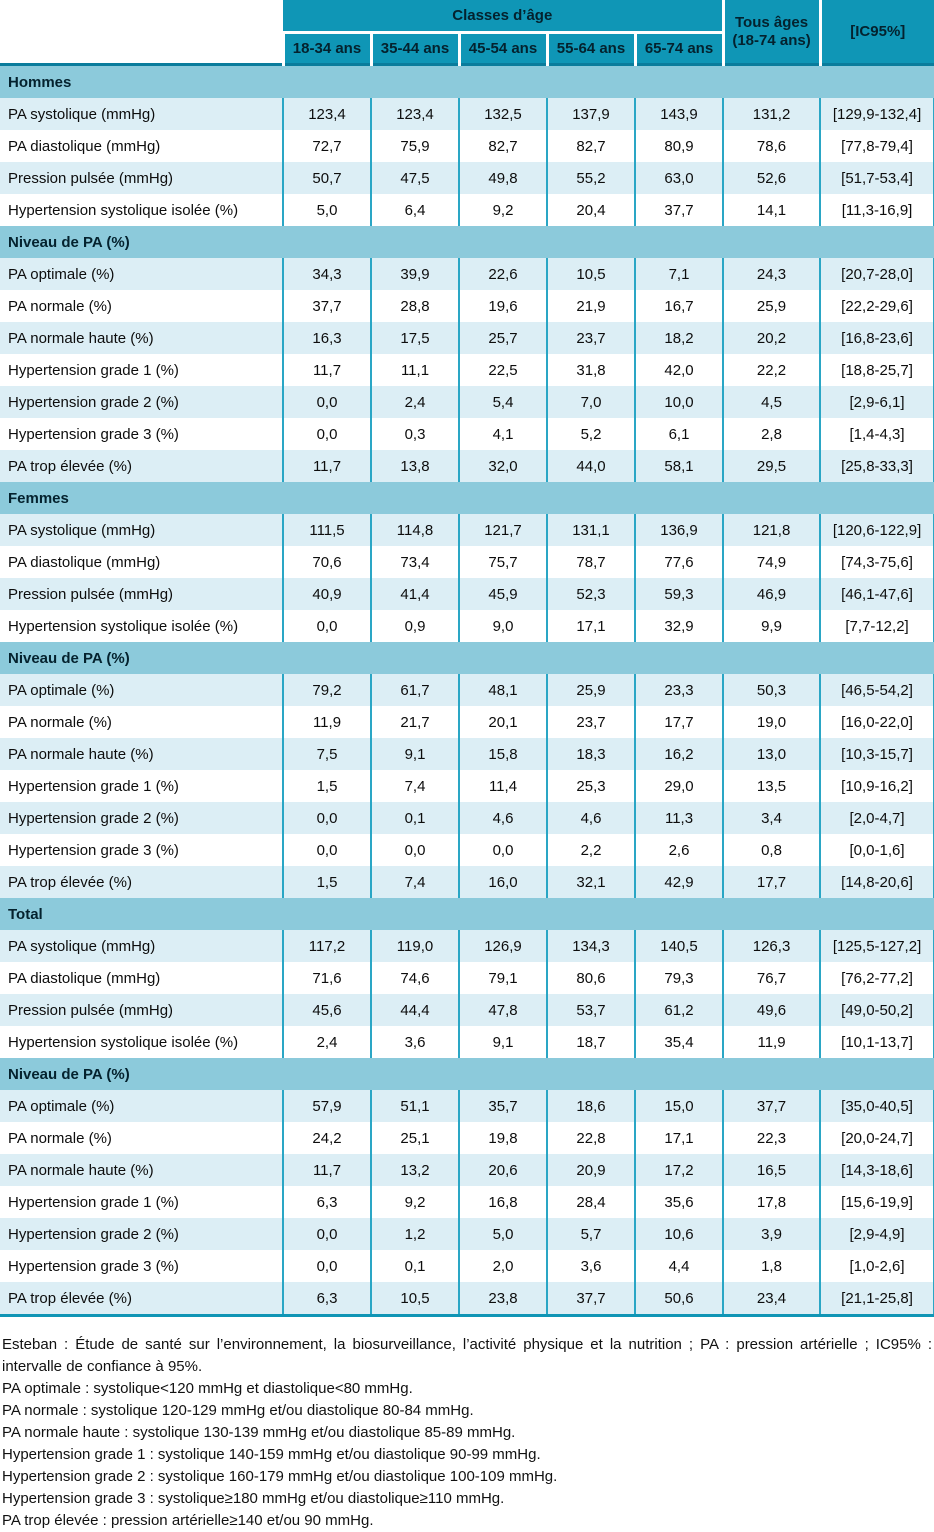  I want to click on value-cell: 6,3, so click(326, 1299).